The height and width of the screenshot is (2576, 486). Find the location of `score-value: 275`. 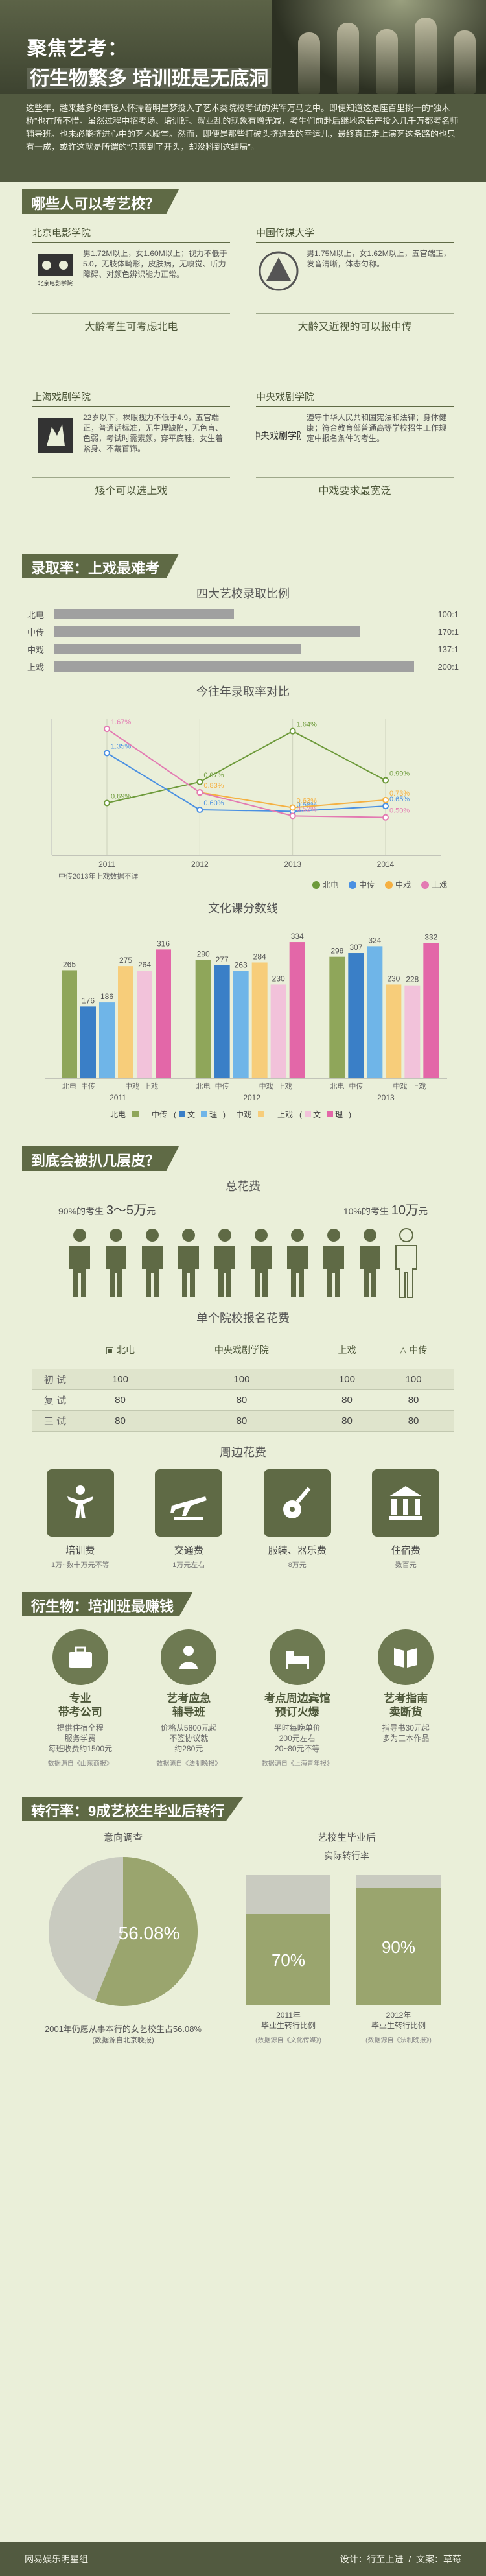

score-value: 275 is located at coordinates (125, 960).